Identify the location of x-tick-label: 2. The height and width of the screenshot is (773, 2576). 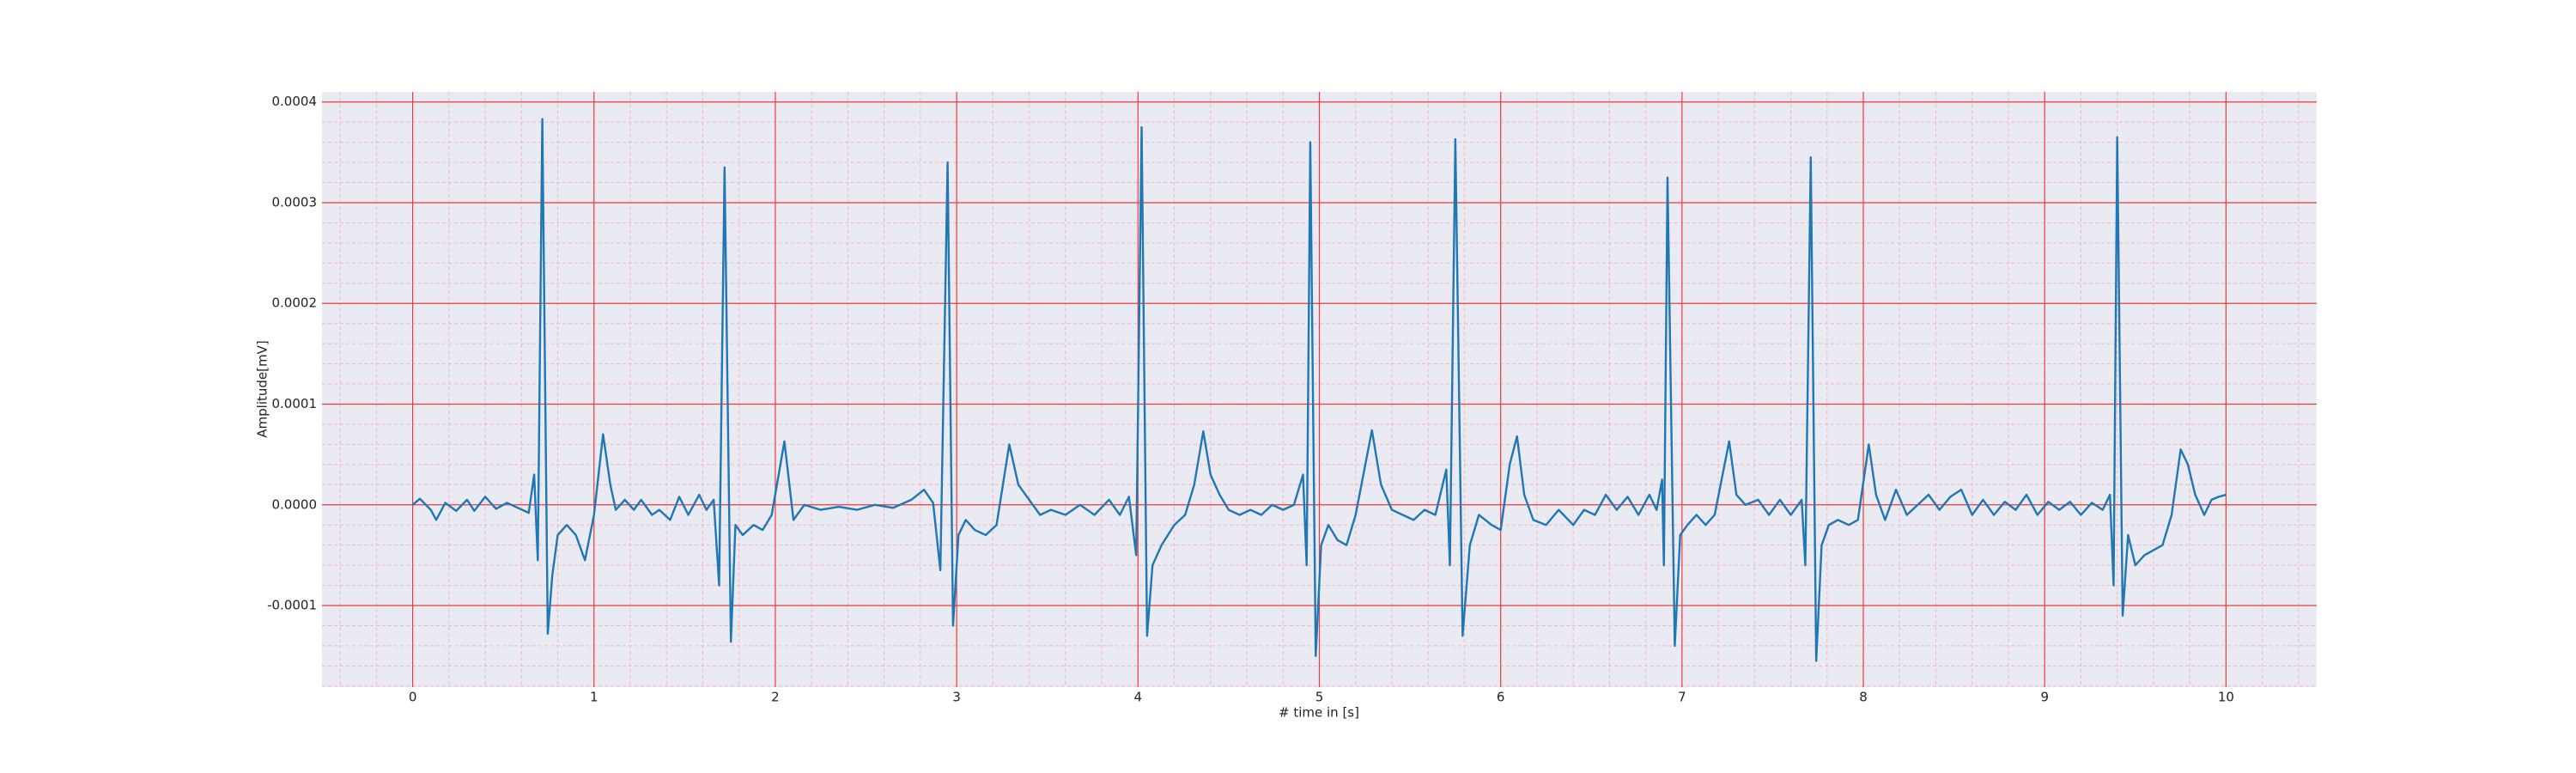
(775, 697).